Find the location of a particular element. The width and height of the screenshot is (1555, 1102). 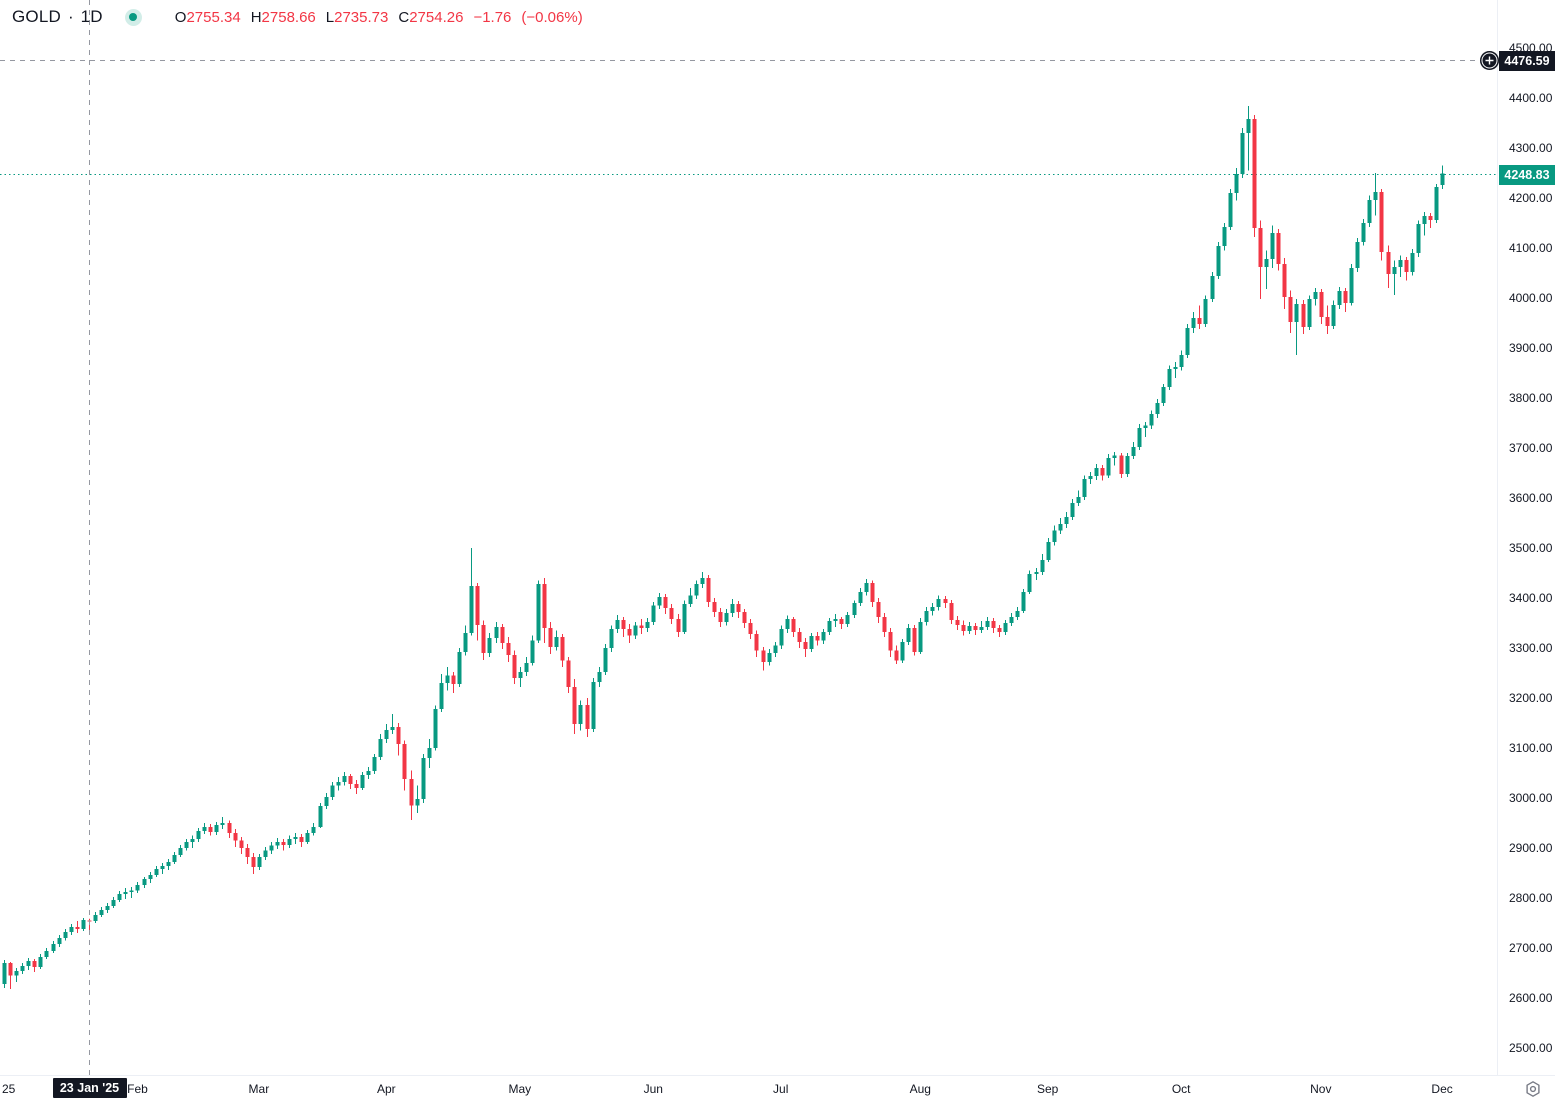

add-alert-plus-icon is located at coordinates (1489, 60).